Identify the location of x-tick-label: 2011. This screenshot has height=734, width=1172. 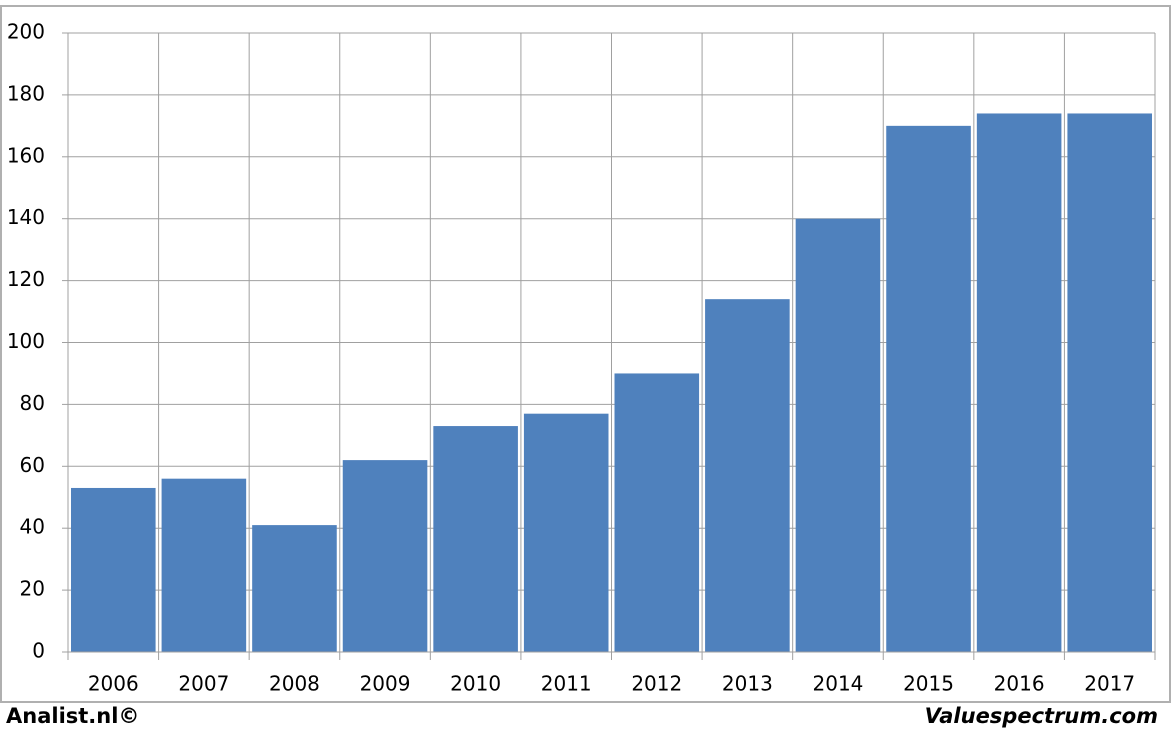
(566, 684).